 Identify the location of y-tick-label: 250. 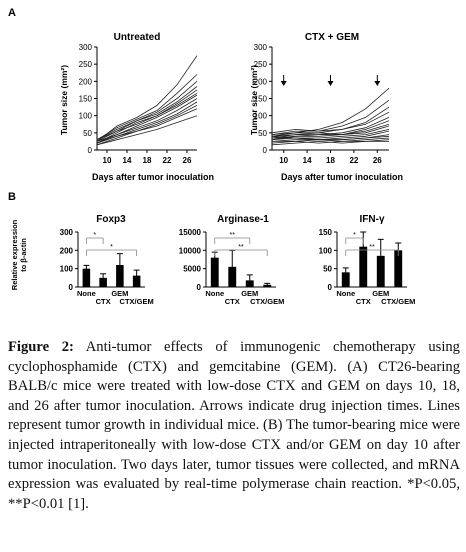
(86, 64).